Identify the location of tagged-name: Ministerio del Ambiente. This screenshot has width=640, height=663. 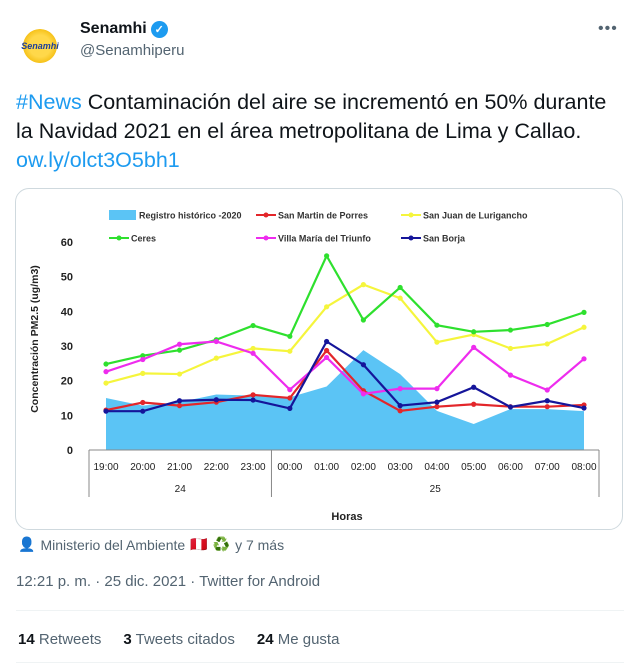
(113, 544).